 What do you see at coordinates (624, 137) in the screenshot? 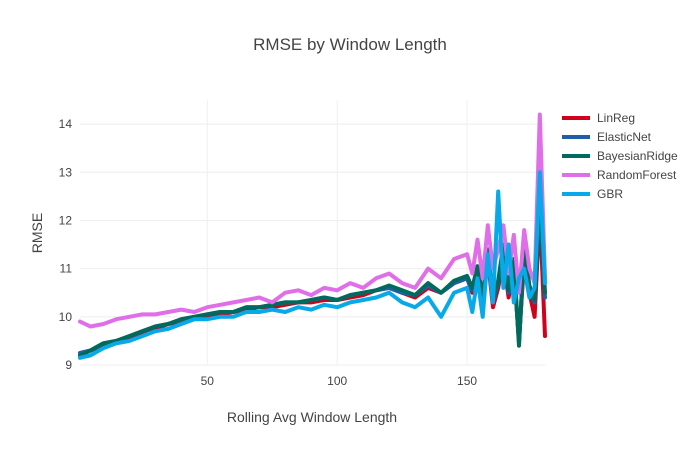
I see `legend-label: ElasticNet` at bounding box center [624, 137].